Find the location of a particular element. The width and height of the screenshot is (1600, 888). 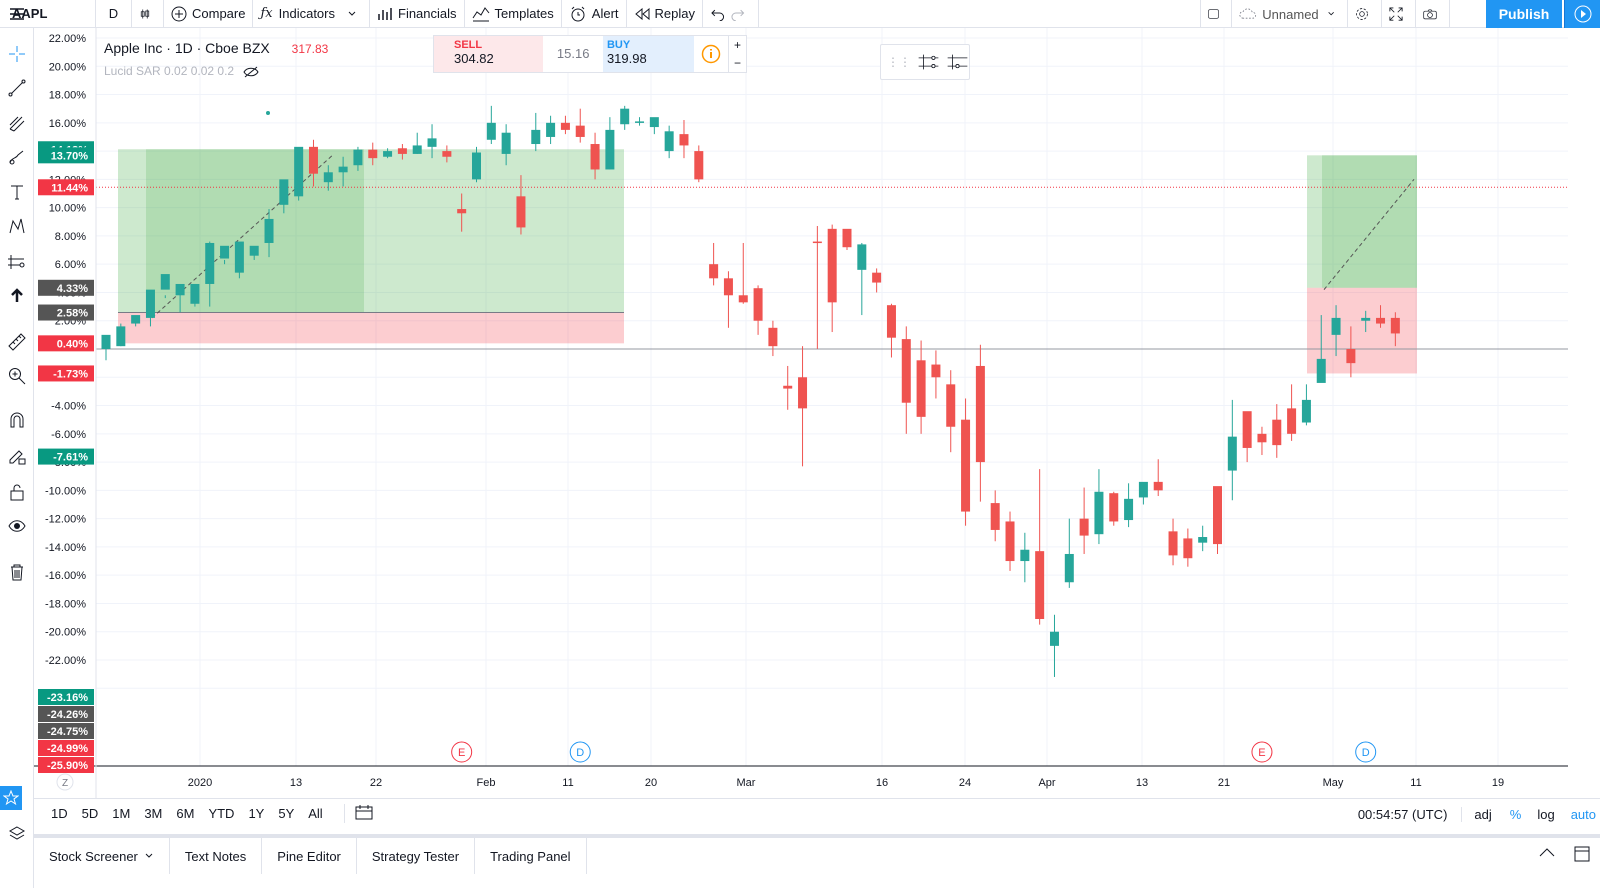

arrow-tool is located at coordinates (17, 296).